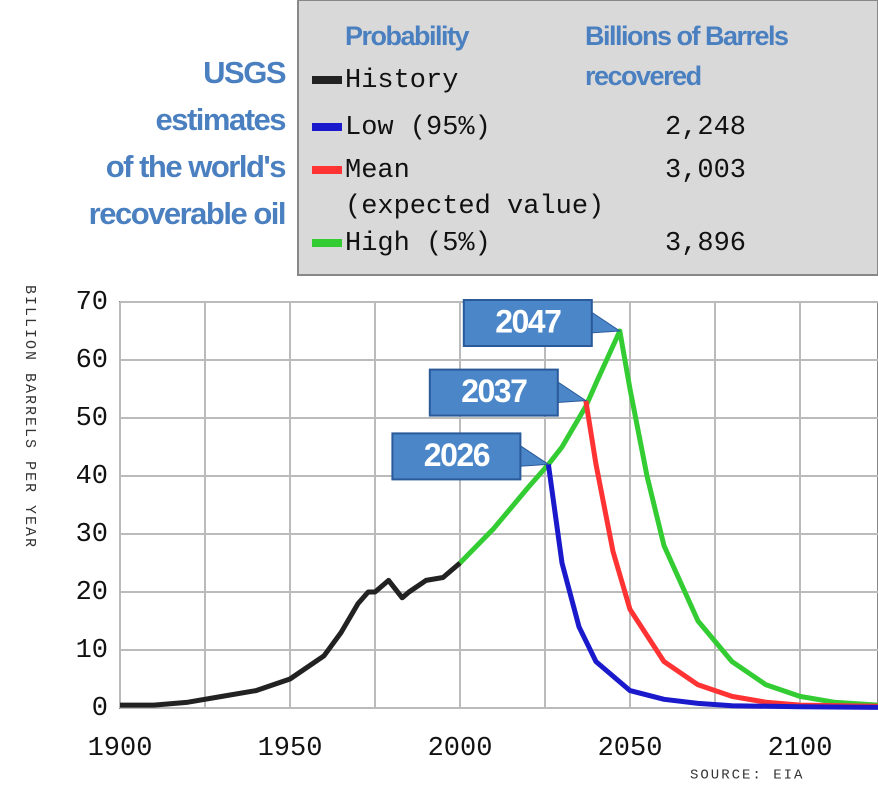 The width and height of the screenshot is (878, 789). What do you see at coordinates (407, 36) in the screenshot?
I see `legend-header: Probability` at bounding box center [407, 36].